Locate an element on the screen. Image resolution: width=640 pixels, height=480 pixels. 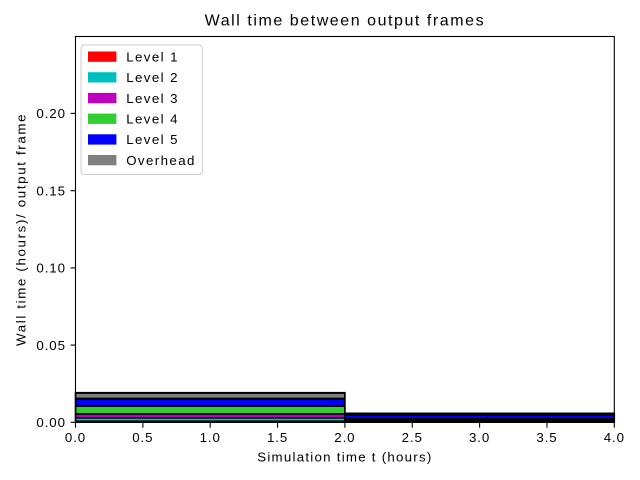
svg-text:Wall time (hours)/ output fram: Wall time (hours)/ output frame is located at coordinates (20, 229).